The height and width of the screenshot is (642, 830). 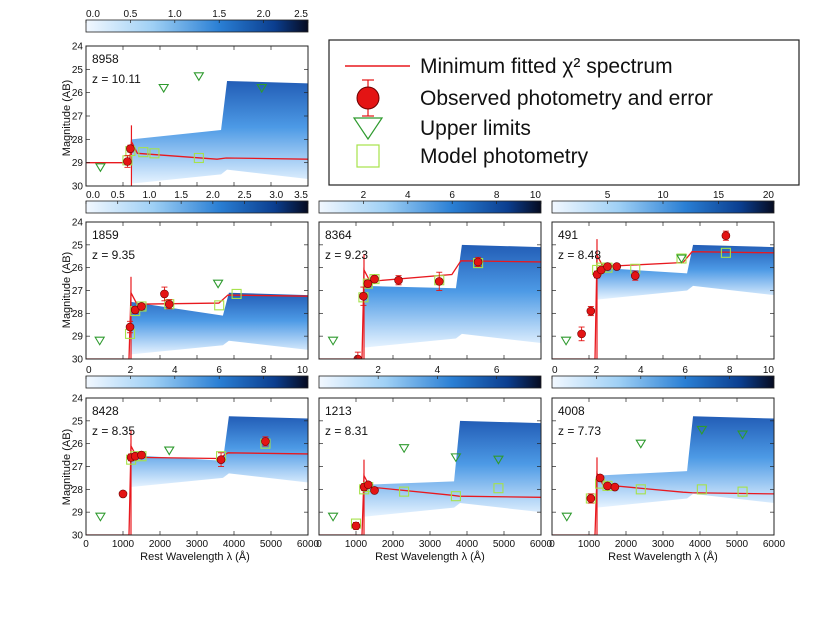 What do you see at coordinates (555, 370) in the screenshot?
I see `colorbar-tick-label: 0` at bounding box center [555, 370].